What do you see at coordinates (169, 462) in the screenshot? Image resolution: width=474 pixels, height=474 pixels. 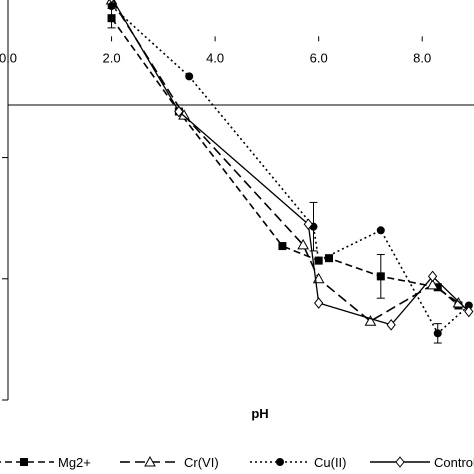 I see `legend-item-1: Cr(VI)` at bounding box center [169, 462].